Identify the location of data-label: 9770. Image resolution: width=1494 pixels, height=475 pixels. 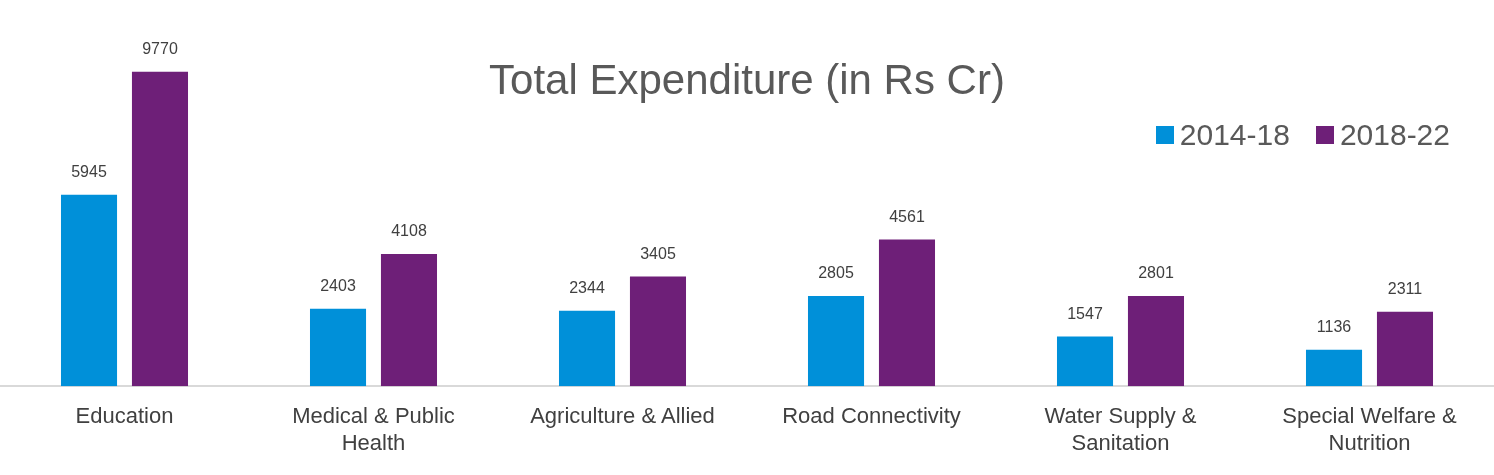
(160, 49).